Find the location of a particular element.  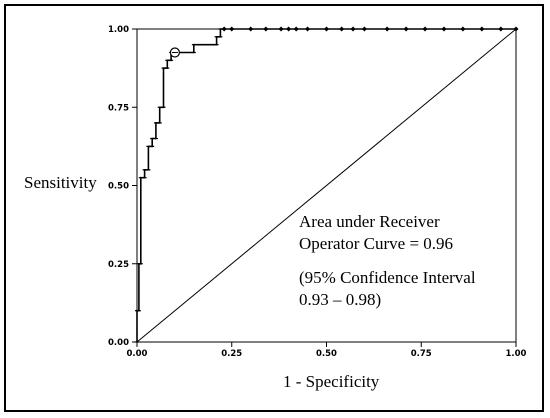

x-axis-label: 1 - Specificity is located at coordinates (331, 381).